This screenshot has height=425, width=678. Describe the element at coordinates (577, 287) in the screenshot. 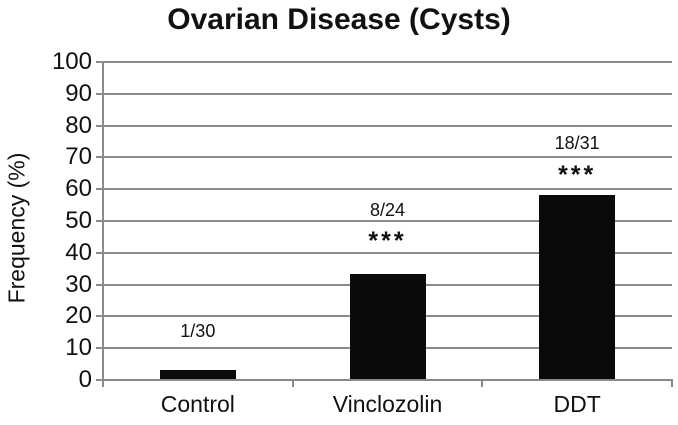

I see `bar-ddt` at that location.